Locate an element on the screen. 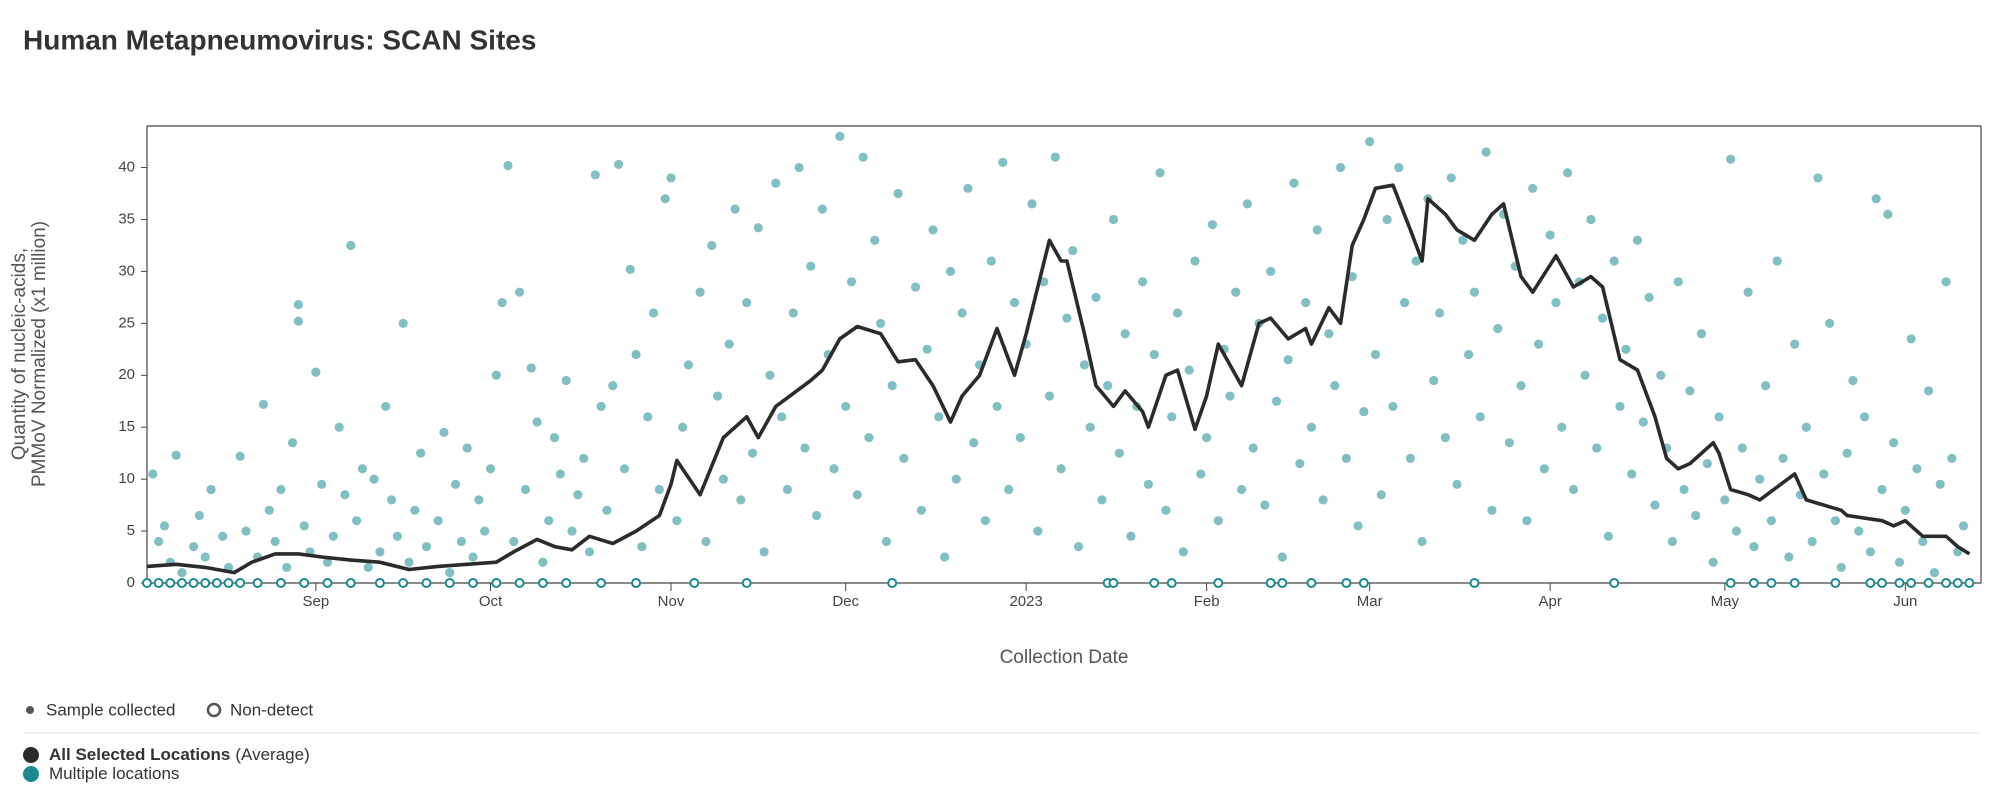  x-tick-label: Jun is located at coordinates (1905, 601).